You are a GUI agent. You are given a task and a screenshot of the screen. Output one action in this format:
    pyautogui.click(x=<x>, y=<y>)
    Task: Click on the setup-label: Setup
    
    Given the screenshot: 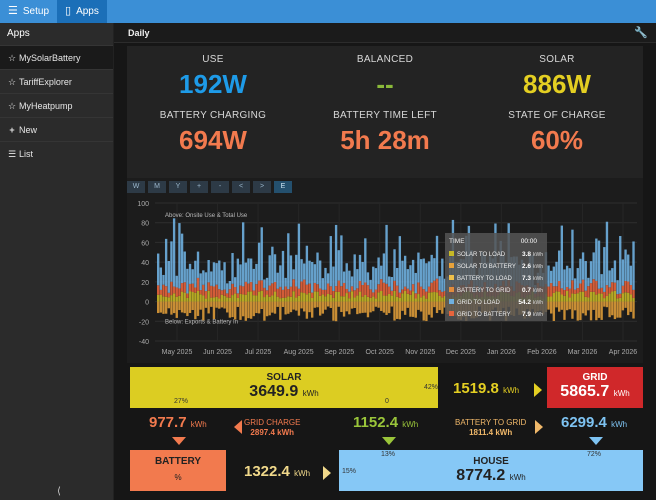 What is the action you would take?
    pyautogui.click(x=36, y=11)
    